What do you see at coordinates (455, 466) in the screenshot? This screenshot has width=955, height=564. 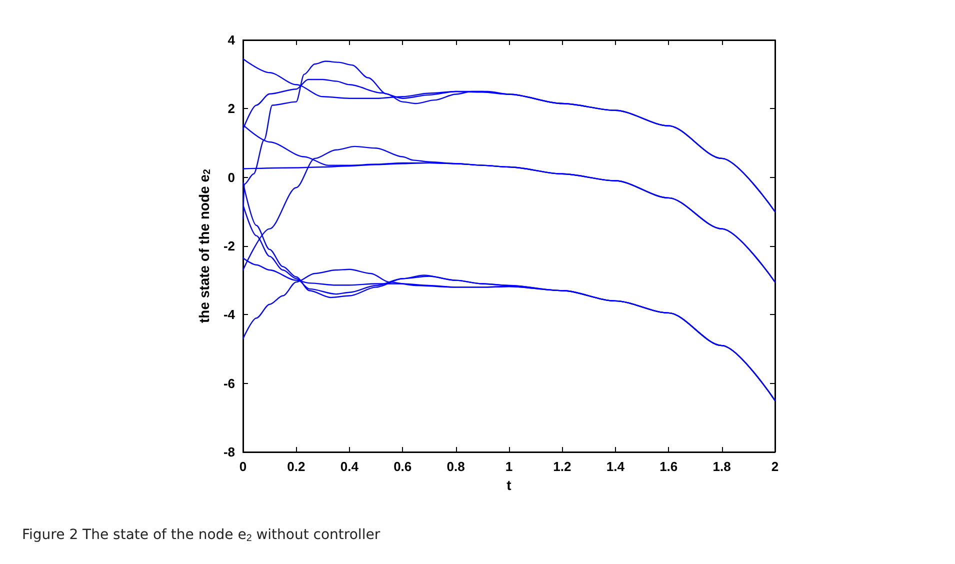 I see `x-tick-label: 0.8` at bounding box center [455, 466].